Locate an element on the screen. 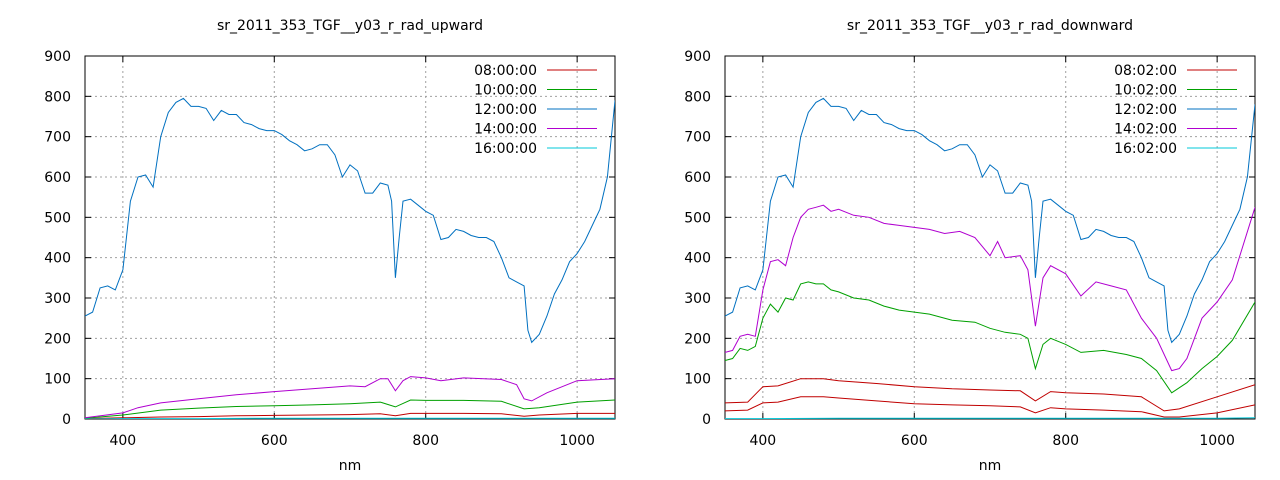  legend-label: 10:02:00 is located at coordinates (1145, 91).